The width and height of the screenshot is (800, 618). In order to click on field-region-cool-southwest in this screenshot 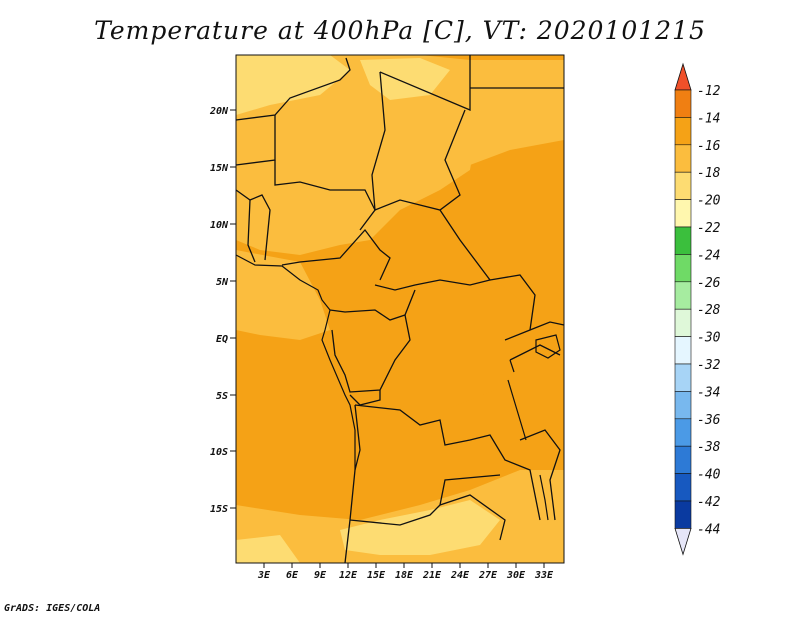, I will do `click(268, 549)`.